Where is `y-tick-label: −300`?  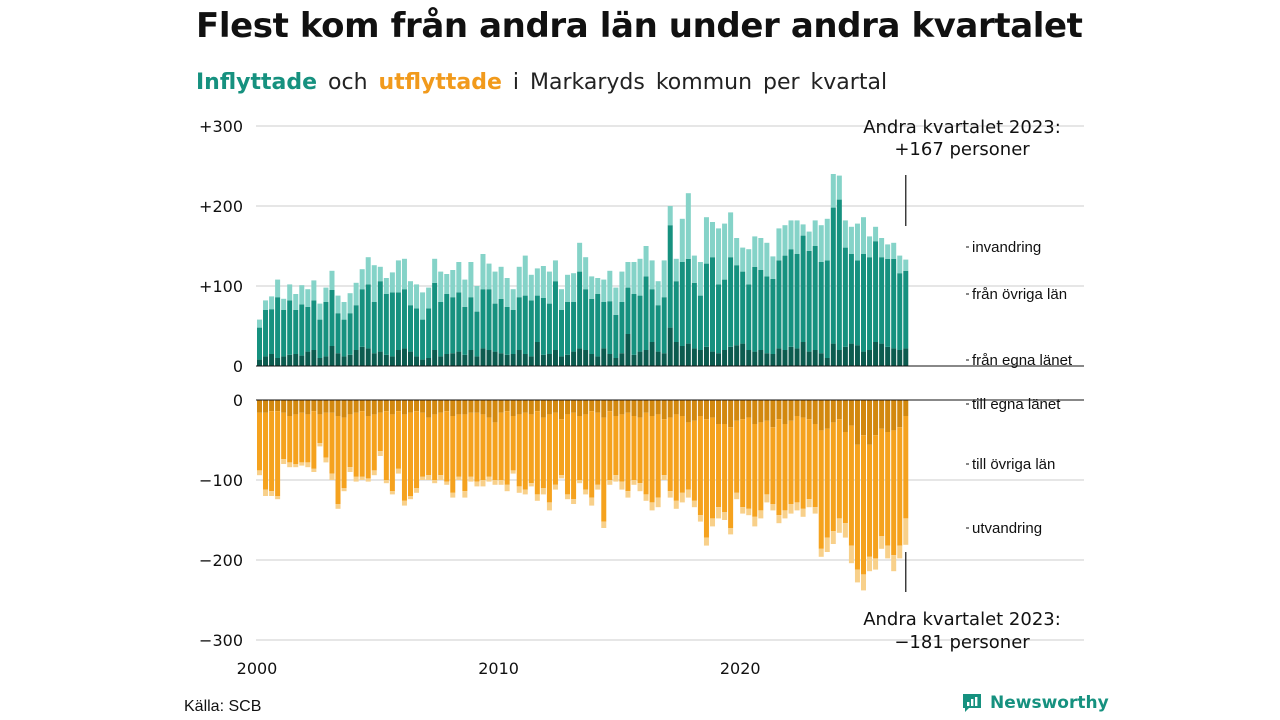
y-tick-label: −300 is located at coordinates (221, 640).